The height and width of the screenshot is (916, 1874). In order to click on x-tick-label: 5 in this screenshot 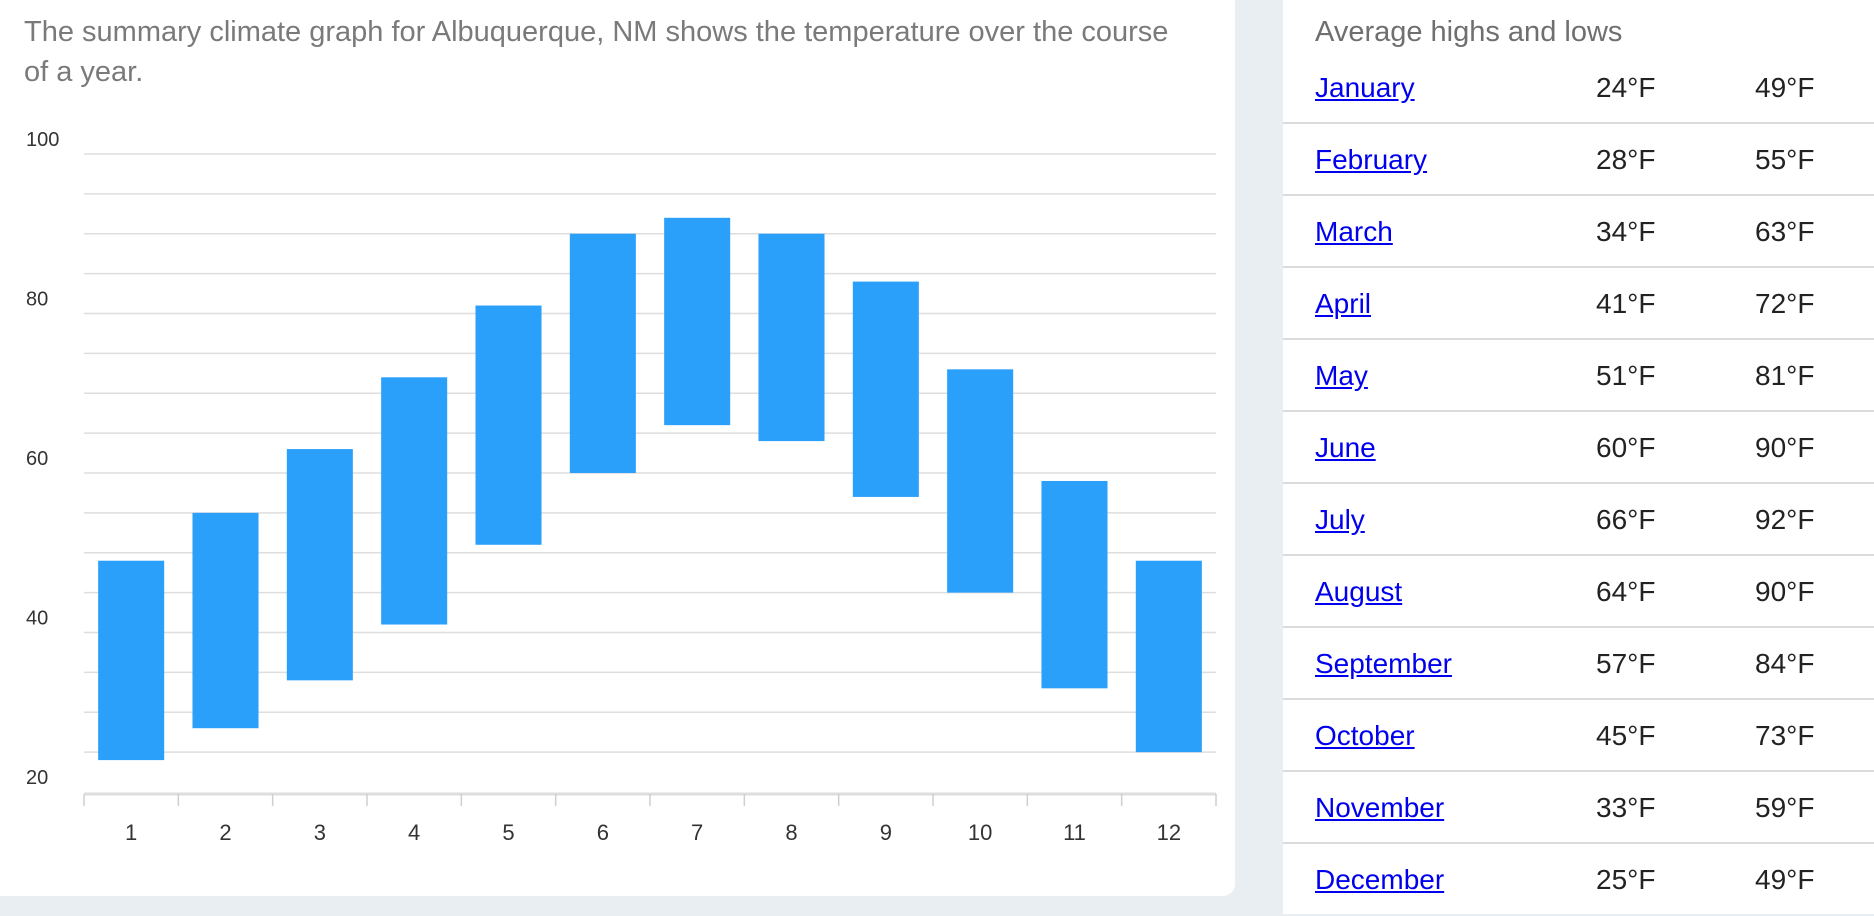, I will do `click(508, 830)`.